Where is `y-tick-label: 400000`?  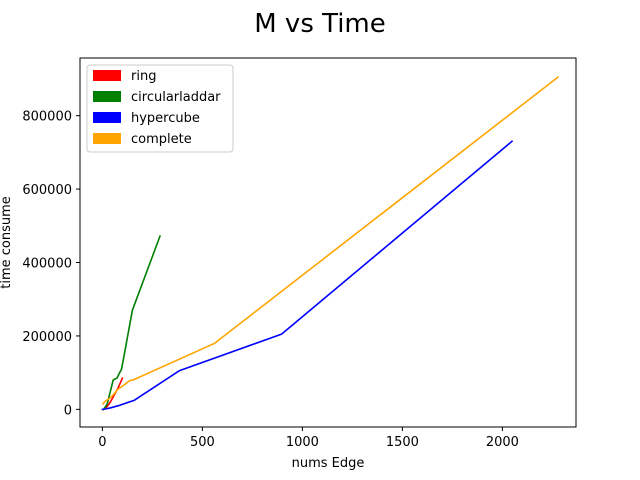
y-tick-label: 400000 is located at coordinates (47, 264).